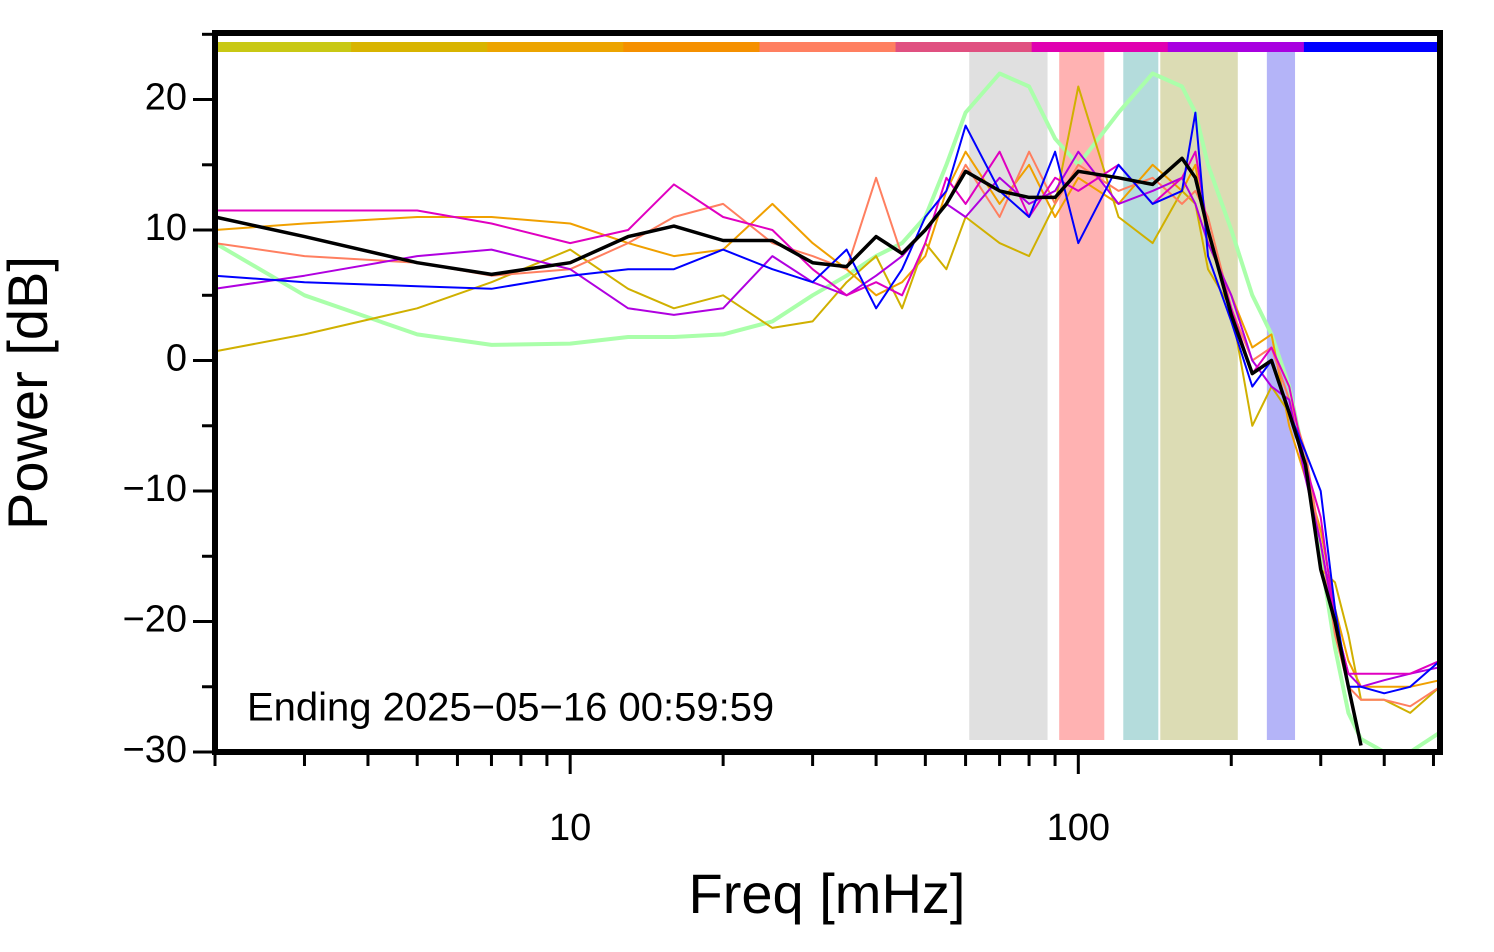 This screenshot has width=1494, height=952. I want to click on y-tick-label: −20, so click(155, 620).